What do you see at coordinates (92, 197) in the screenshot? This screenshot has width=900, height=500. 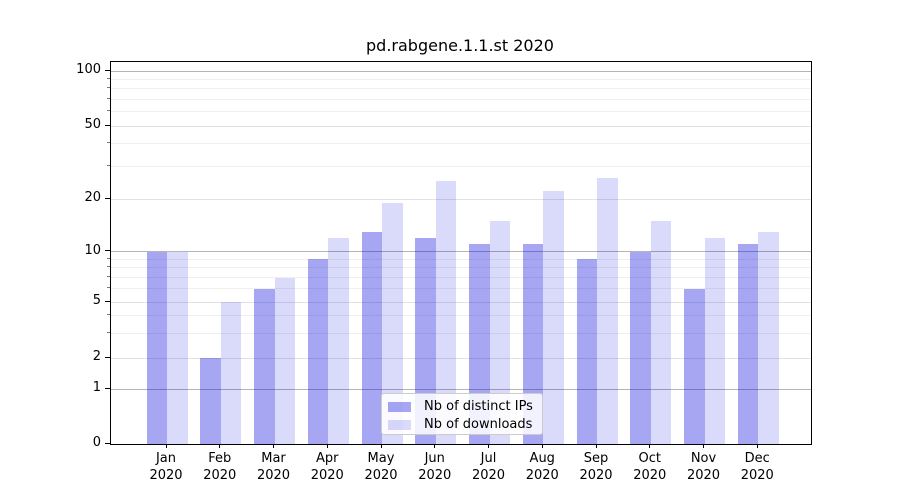 I see `y-axis-tick-label-20: 20` at bounding box center [92, 197].